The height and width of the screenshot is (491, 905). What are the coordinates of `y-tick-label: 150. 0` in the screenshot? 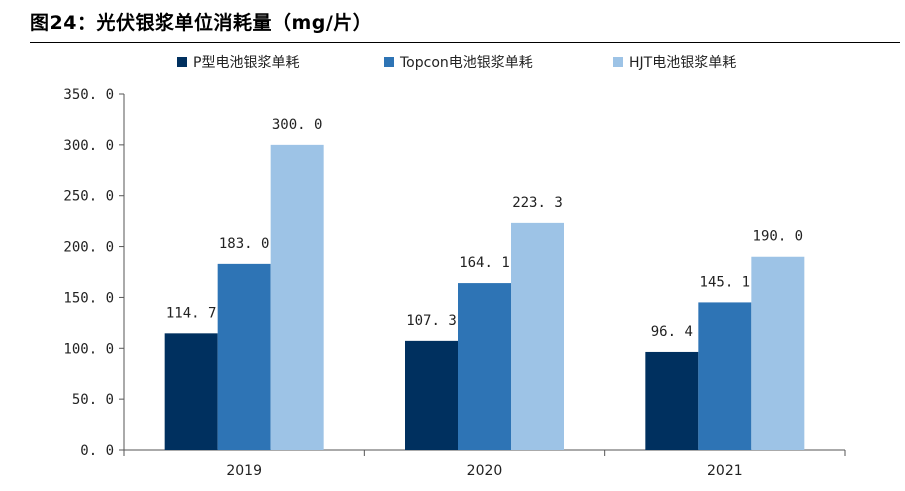 It's located at (88, 298).